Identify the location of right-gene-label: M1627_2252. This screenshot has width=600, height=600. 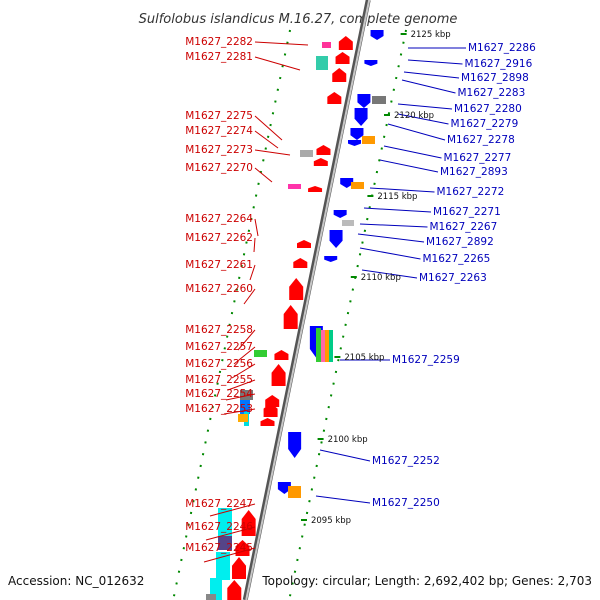
(406, 461).